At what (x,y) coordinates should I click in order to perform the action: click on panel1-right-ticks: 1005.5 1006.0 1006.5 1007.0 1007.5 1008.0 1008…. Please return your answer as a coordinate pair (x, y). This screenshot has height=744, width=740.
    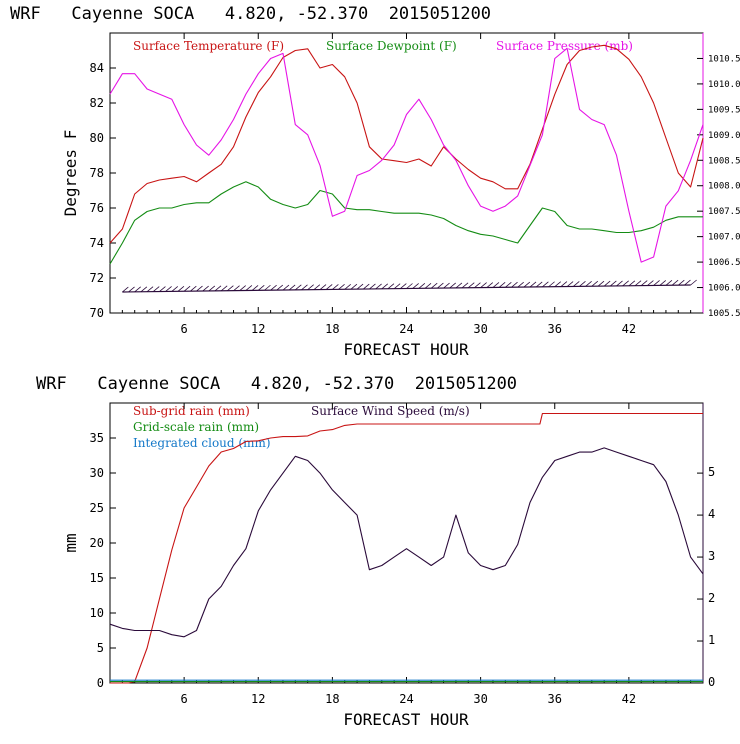
    Looking at the image, I should click on (718, 186).